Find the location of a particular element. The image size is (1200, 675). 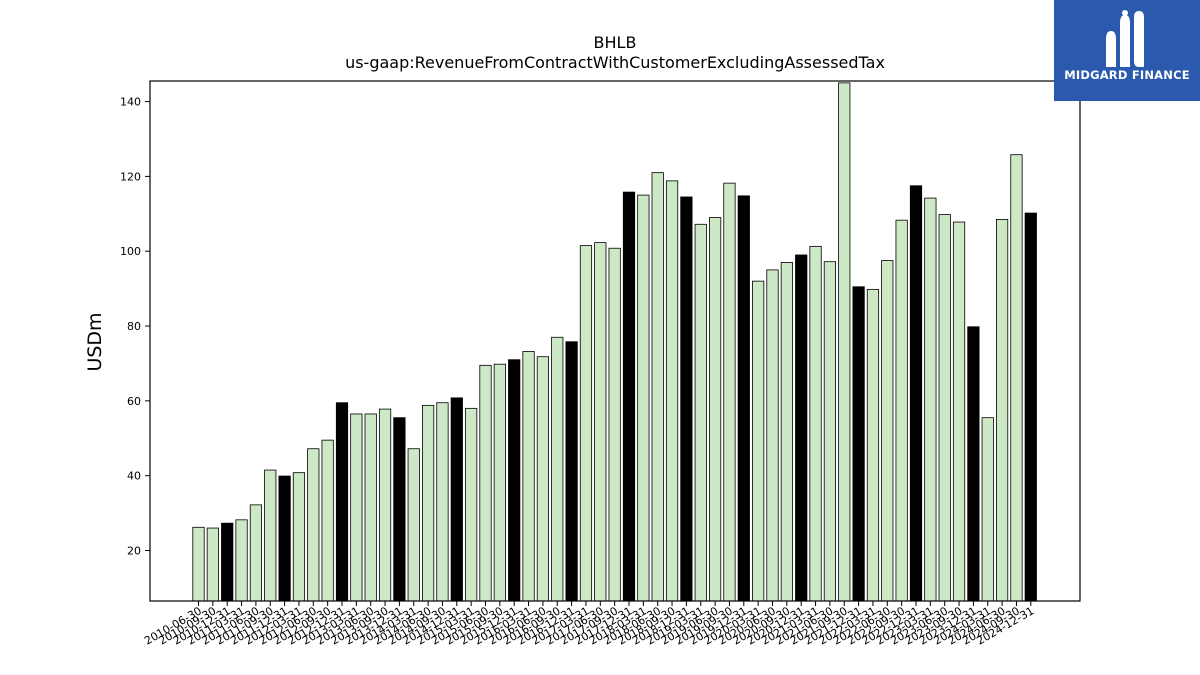

y-axis-label: USDm is located at coordinates (95, 341).